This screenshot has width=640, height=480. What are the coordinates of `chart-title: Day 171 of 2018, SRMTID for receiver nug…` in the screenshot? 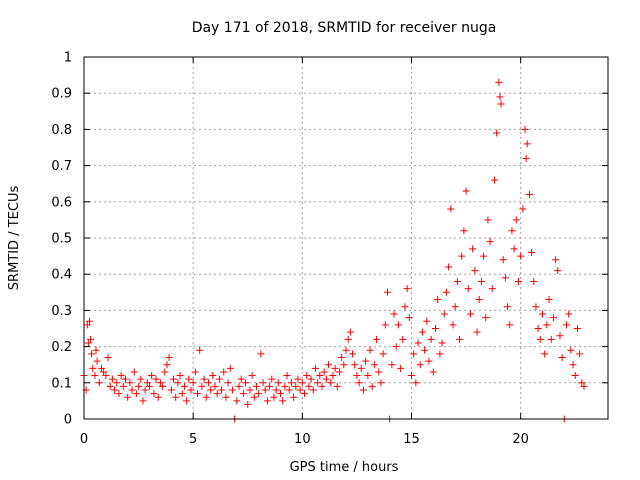 It's located at (344, 28).